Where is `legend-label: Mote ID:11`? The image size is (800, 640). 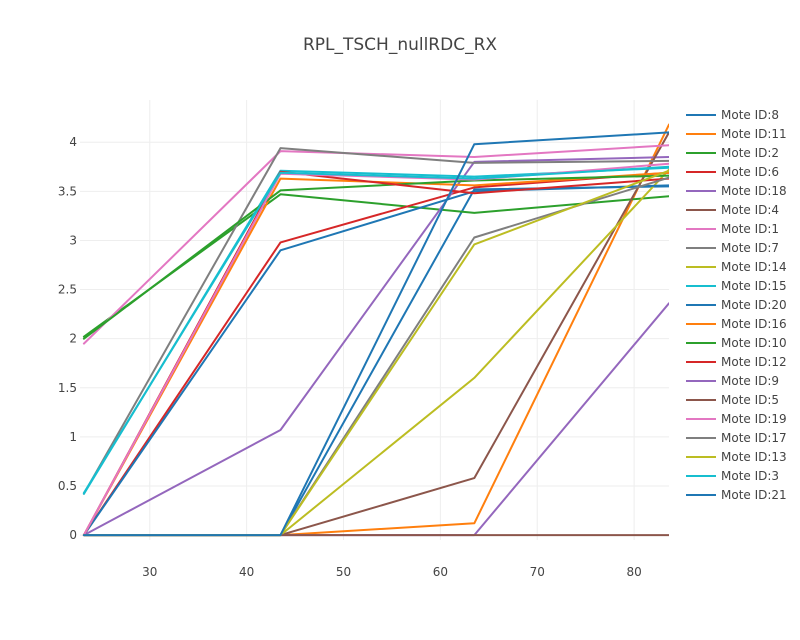
legend-label: Mote ID:11 is located at coordinates (754, 134).